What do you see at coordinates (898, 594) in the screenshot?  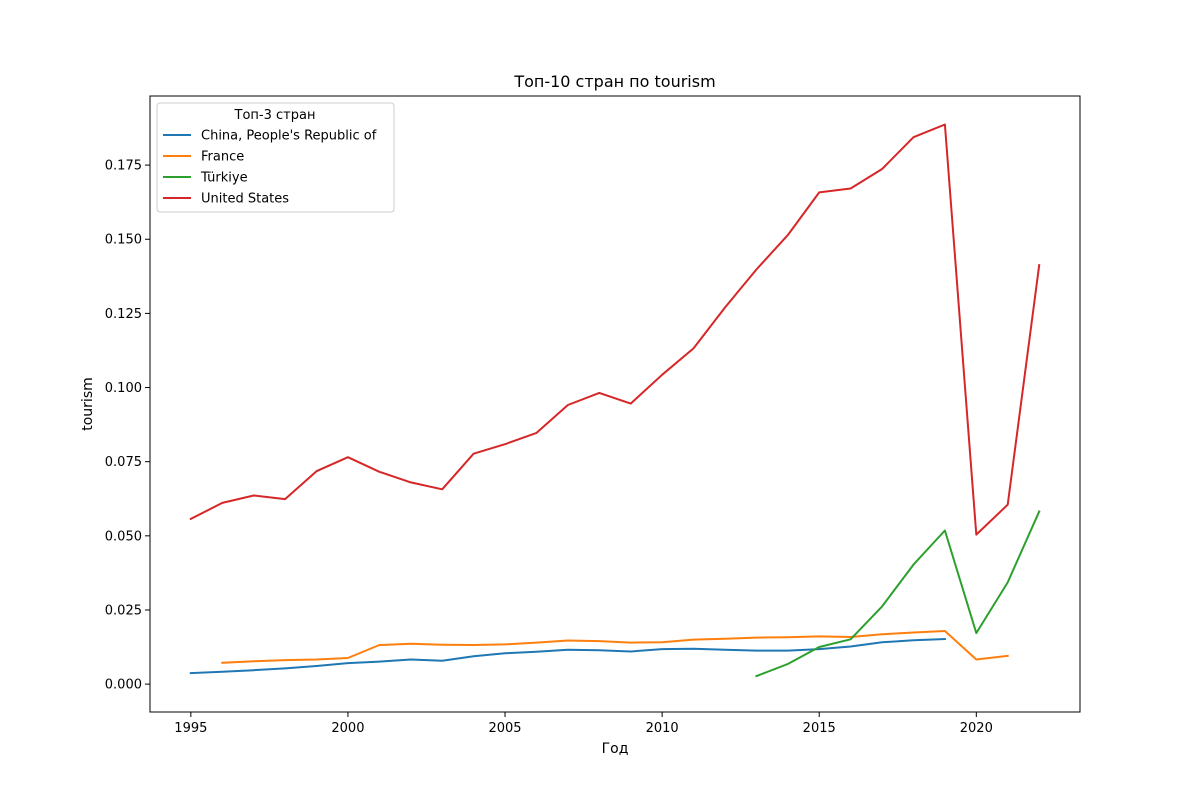 I see `series-line-turkiye` at bounding box center [898, 594].